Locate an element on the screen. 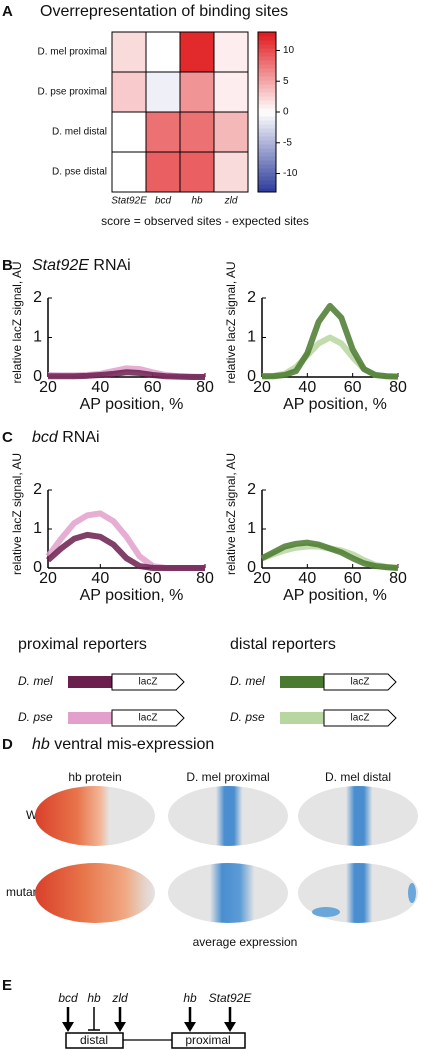  column-label: D. mel distal is located at coordinates (358, 777).